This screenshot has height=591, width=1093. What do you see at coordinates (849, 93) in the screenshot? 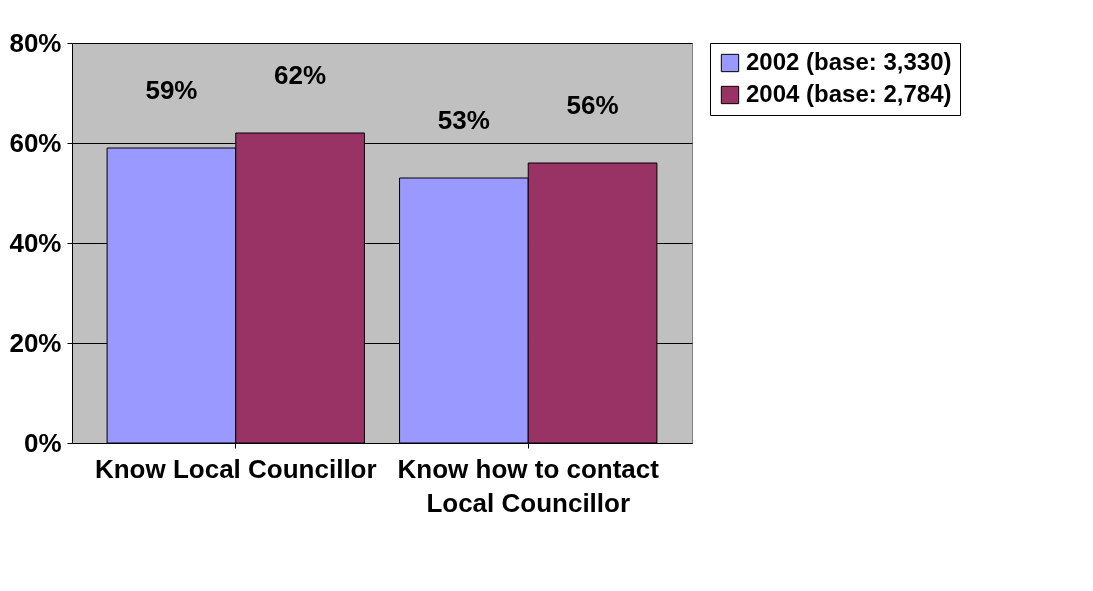
I see `legend-label: 2004 (base: 2,784)` at bounding box center [849, 93].